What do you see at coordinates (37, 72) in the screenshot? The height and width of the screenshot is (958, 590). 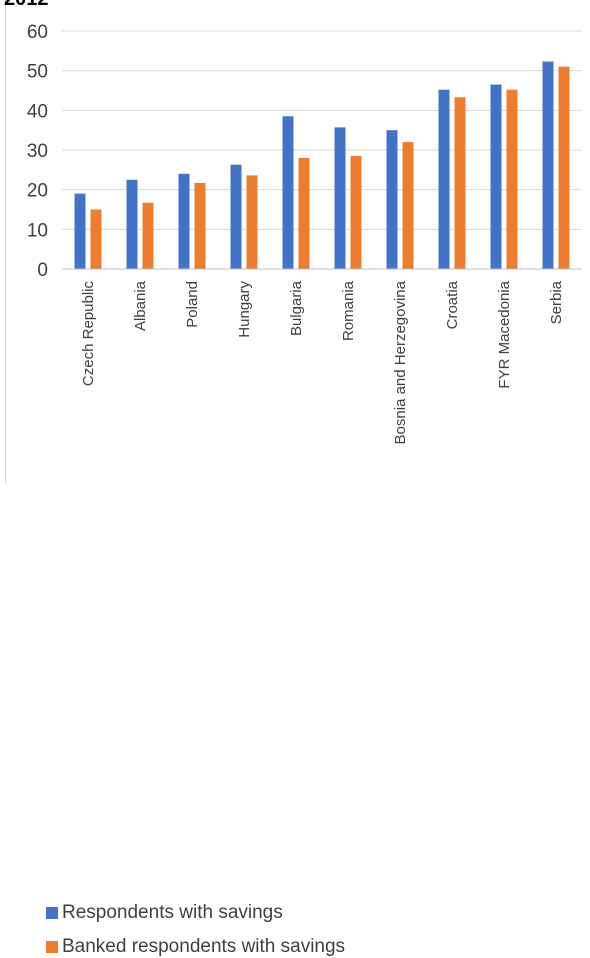 I see `y-tick-label: 50` at bounding box center [37, 72].